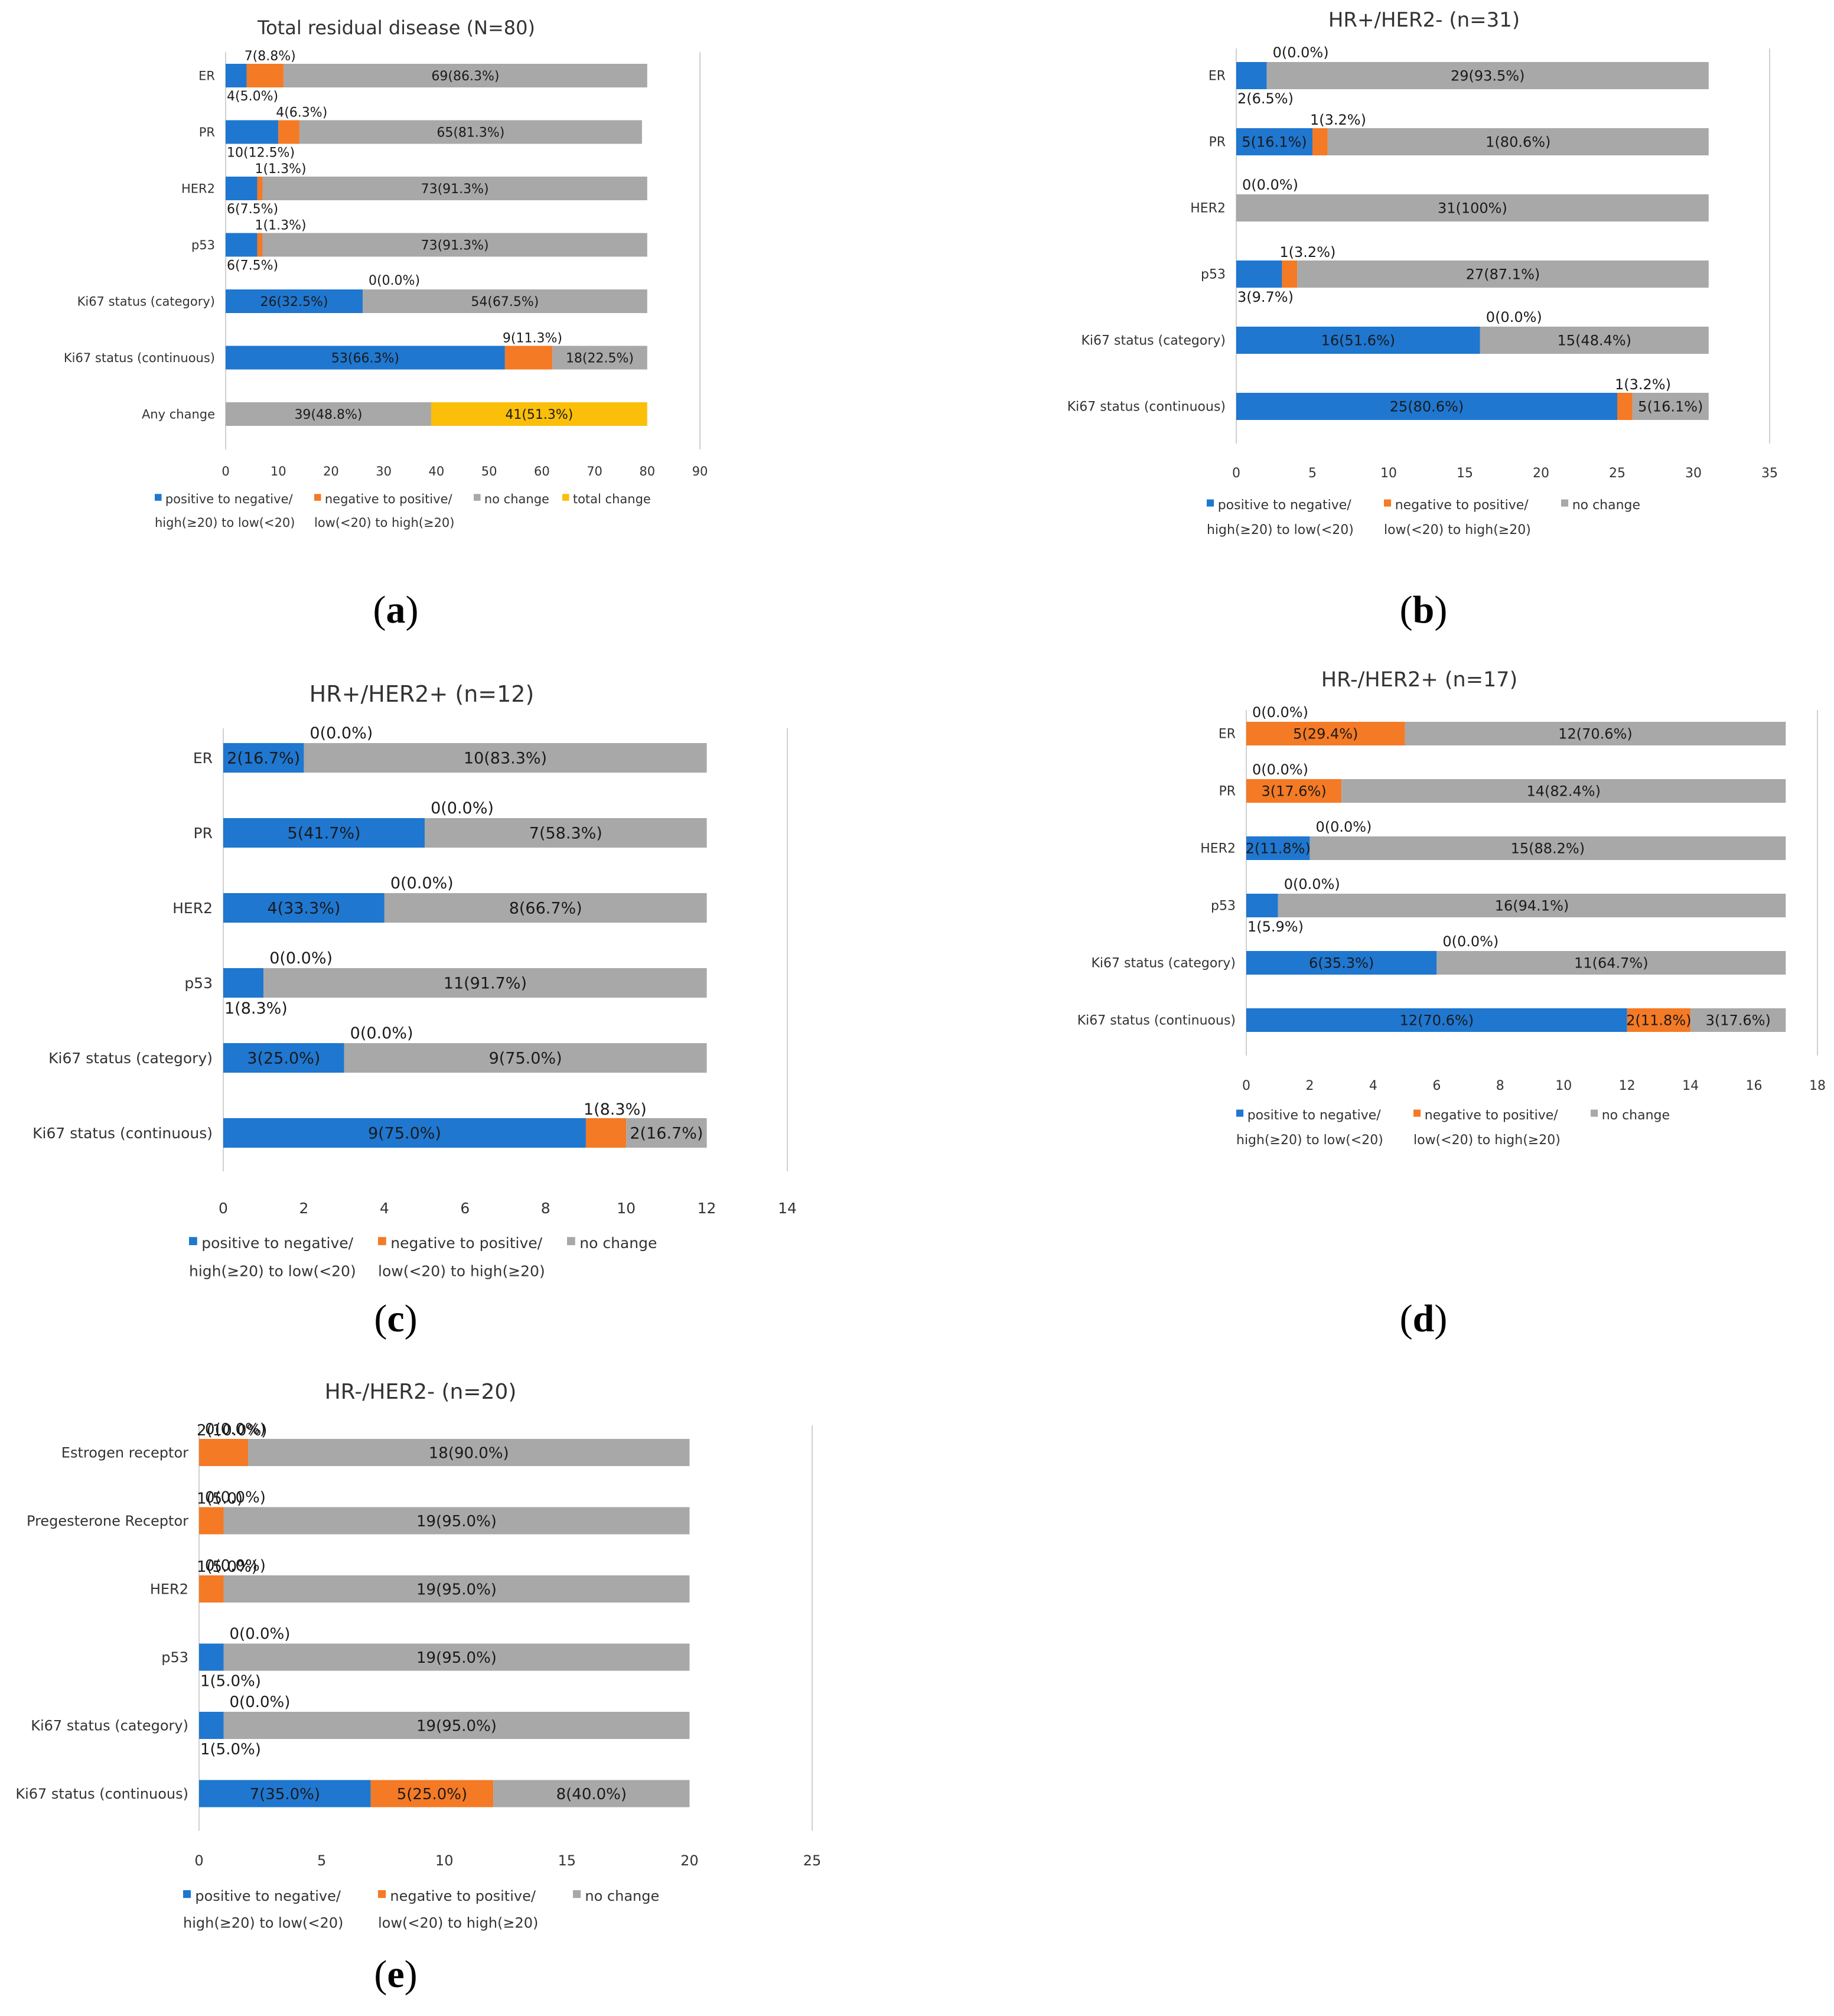  I want to click on caption-d: (d), so click(1423, 1319).